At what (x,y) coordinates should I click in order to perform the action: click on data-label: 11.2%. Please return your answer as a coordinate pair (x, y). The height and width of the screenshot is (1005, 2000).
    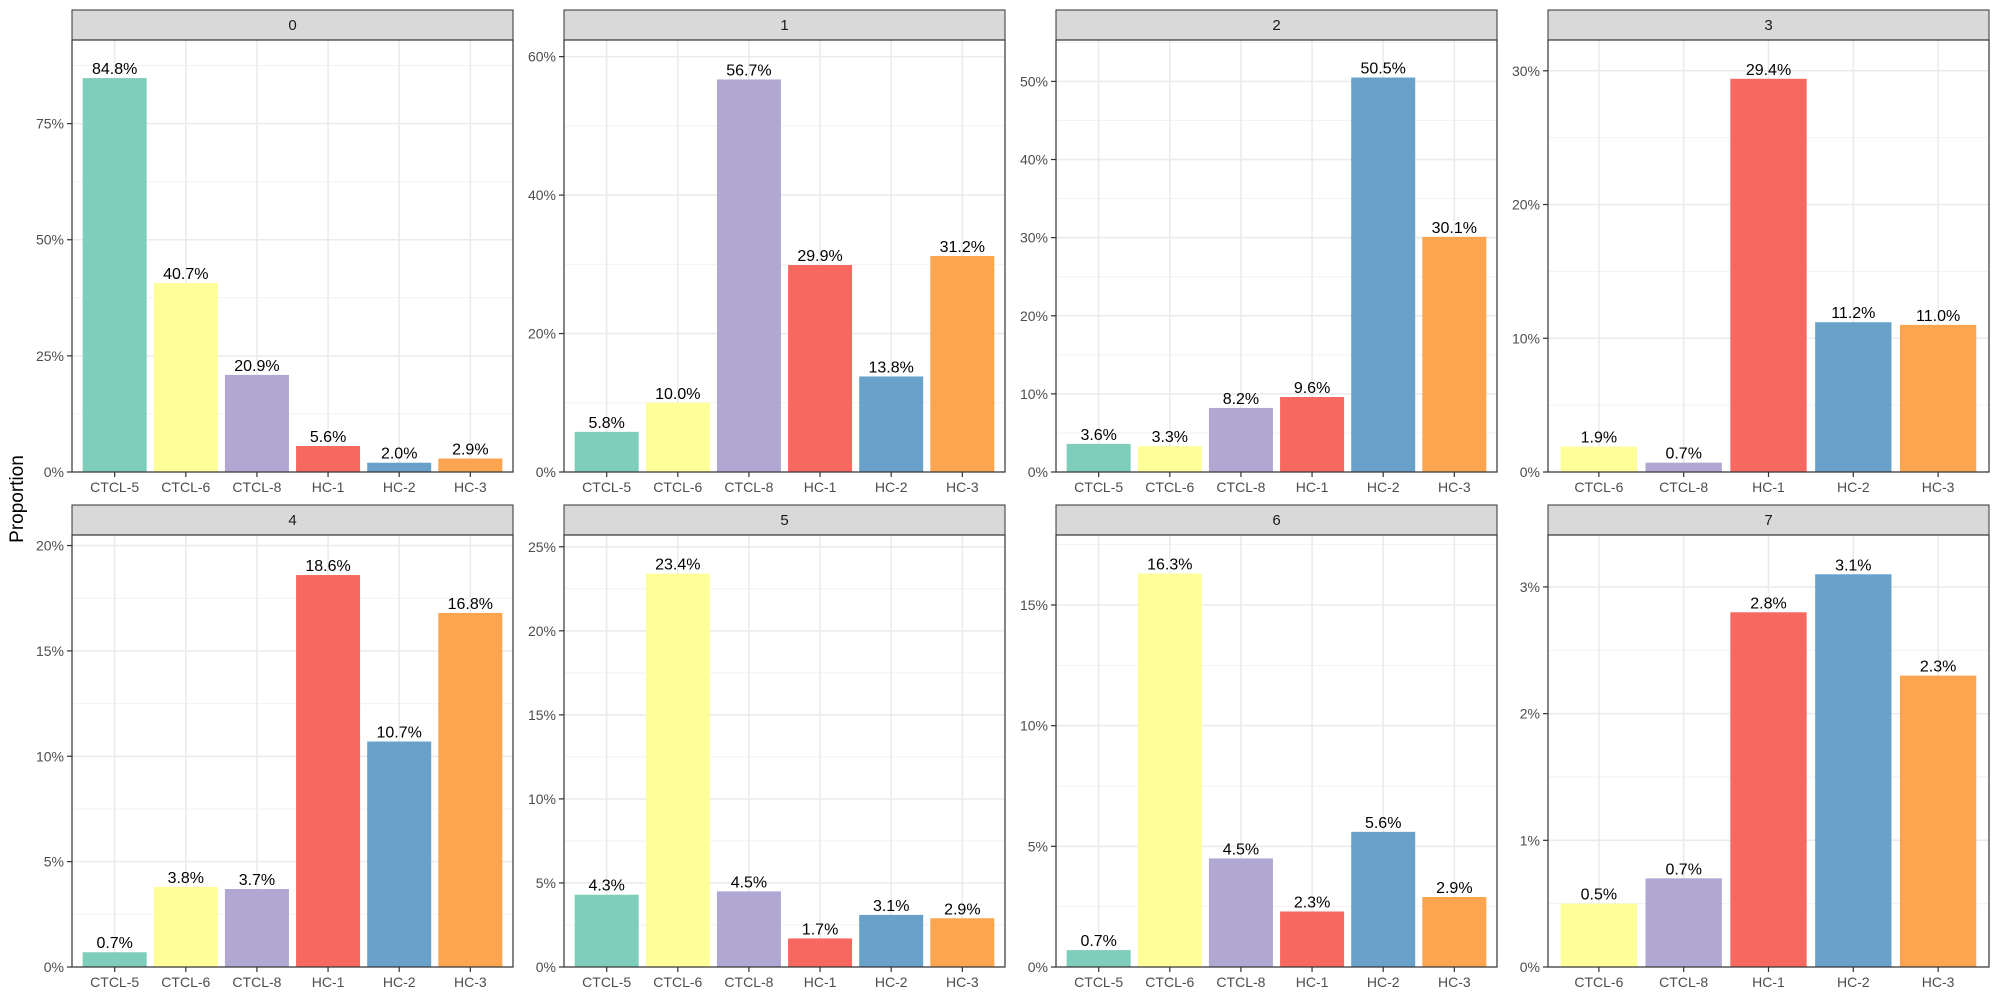
    Looking at the image, I should click on (1853, 313).